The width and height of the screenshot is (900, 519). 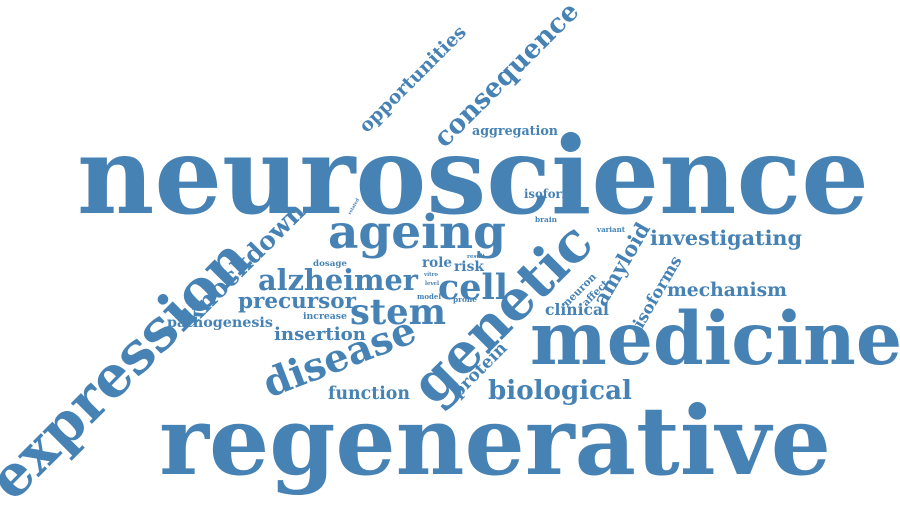 I want to click on word-alzheimer: alzheimer, so click(x=338, y=279).